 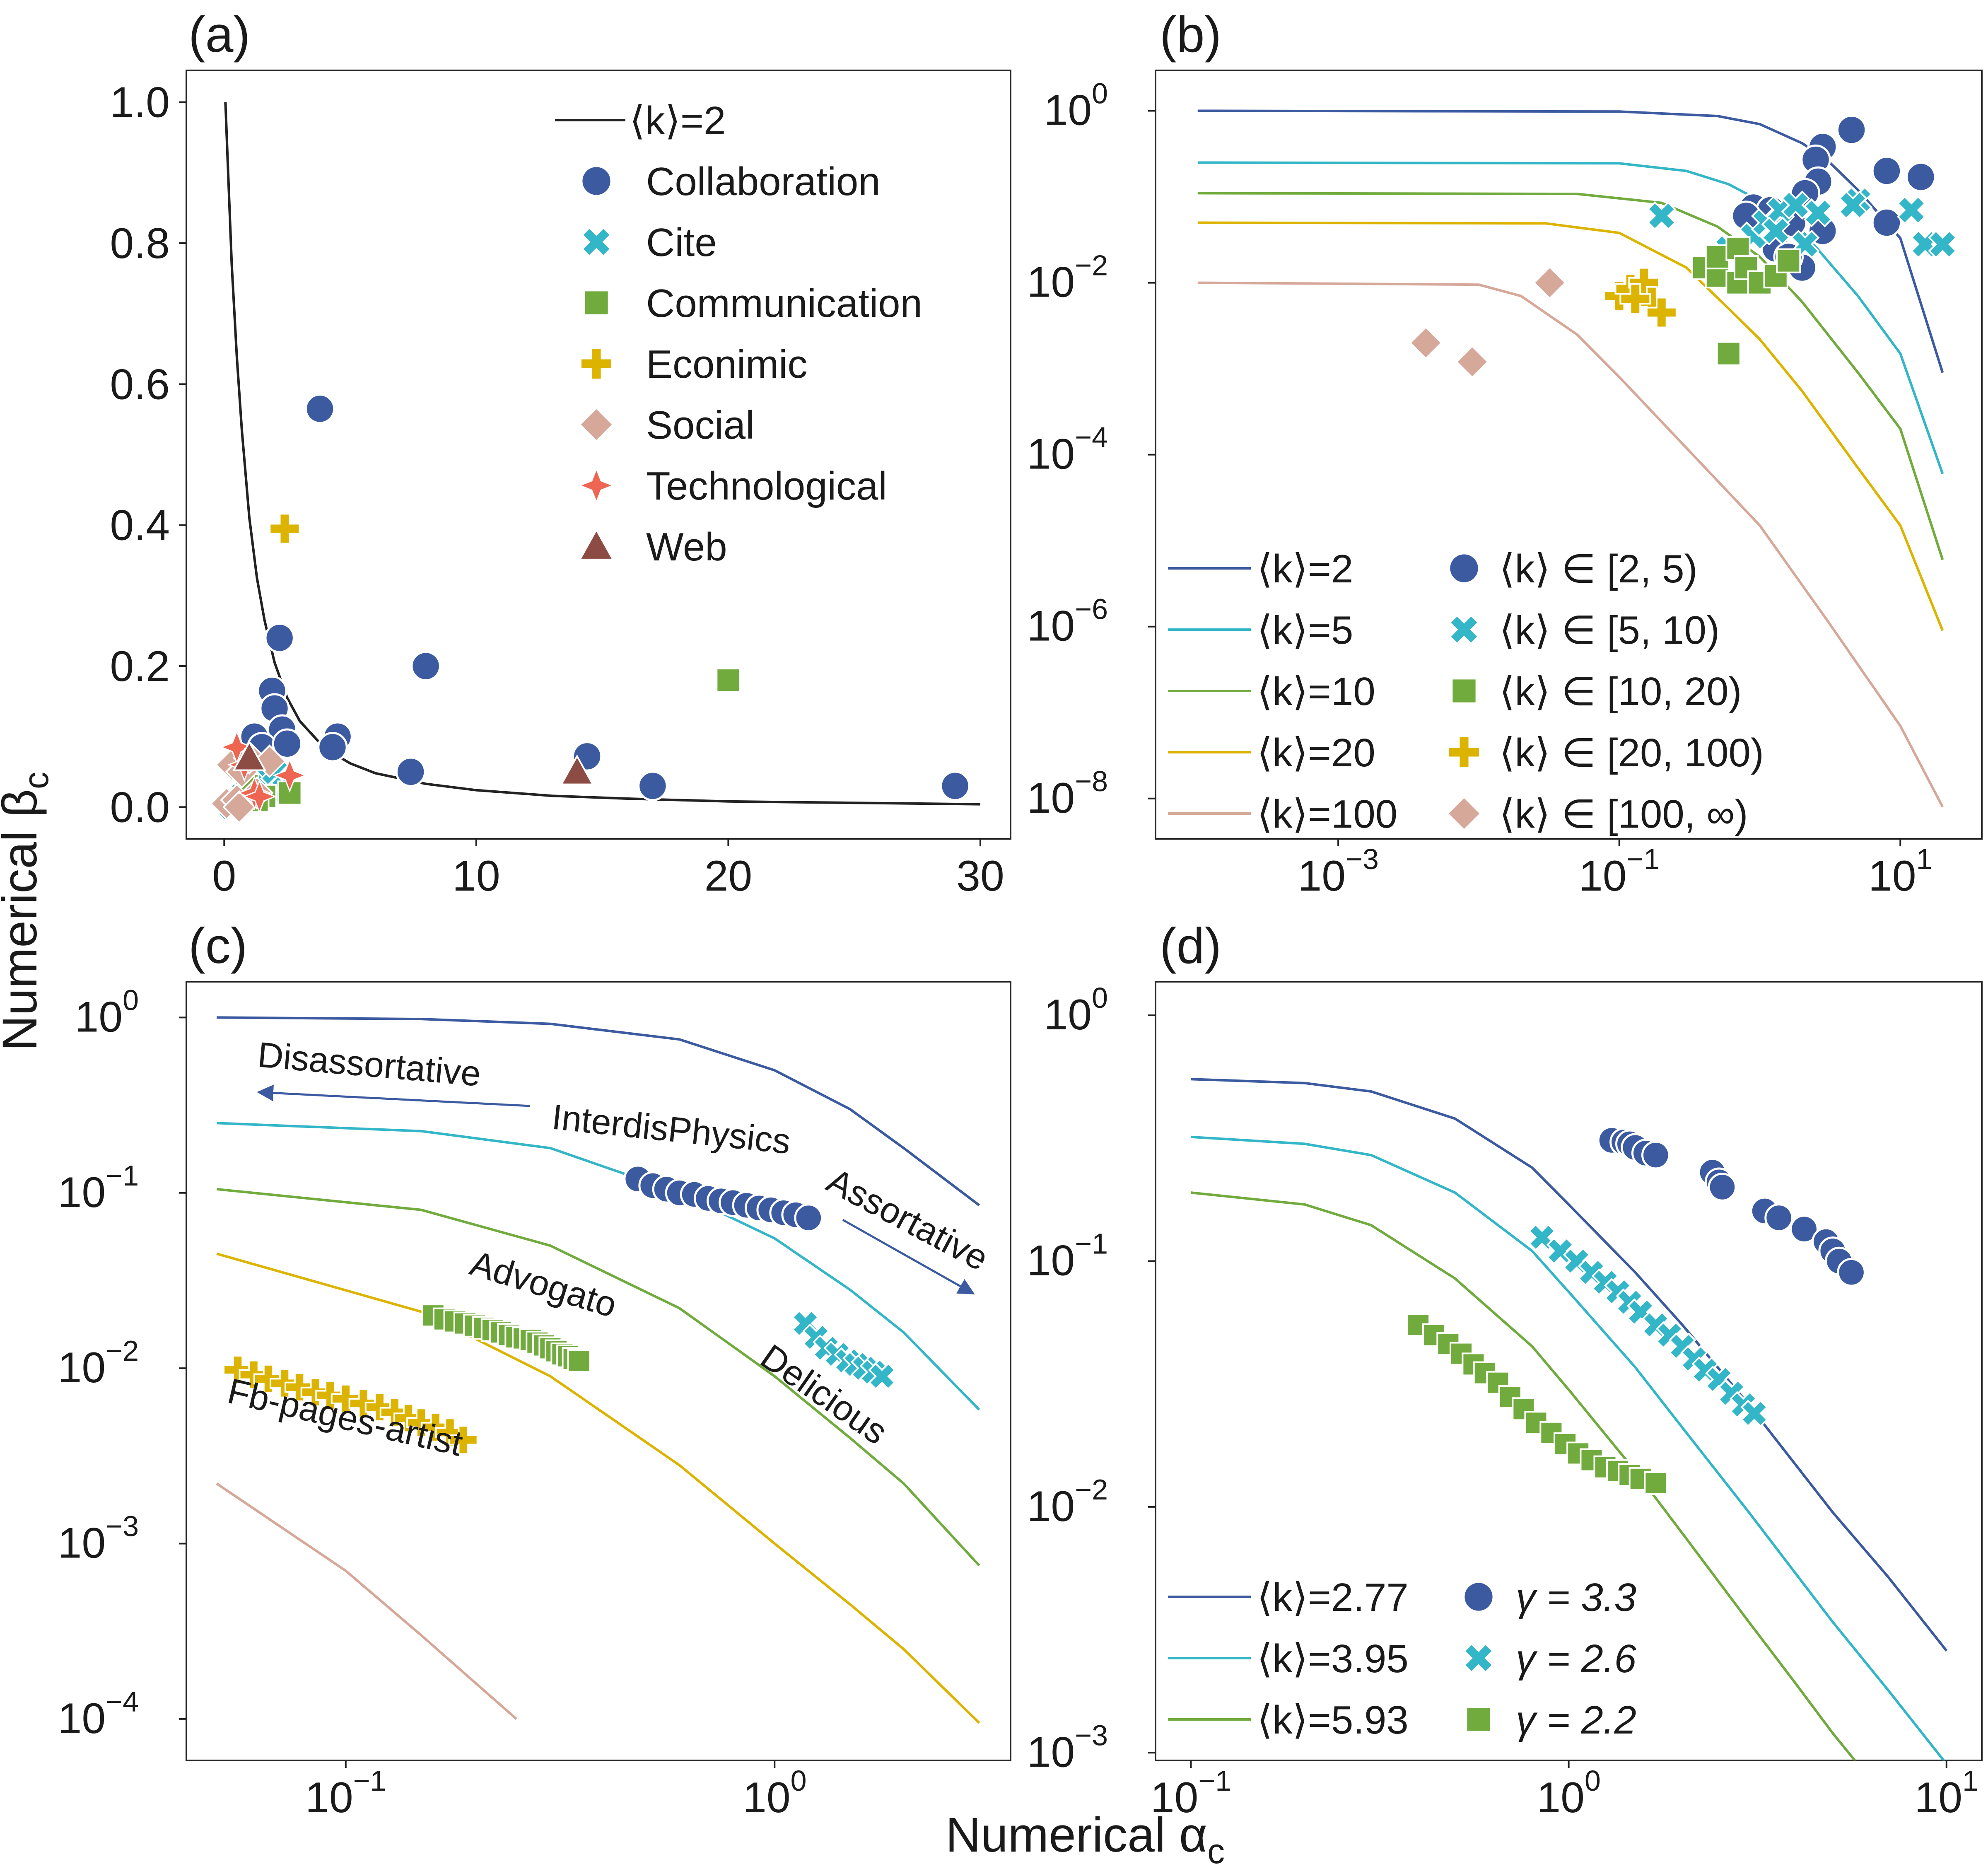 I want to click on legend-label-b: ⟨k⟩ ∈ [20, 100), so click(x=1631, y=753).